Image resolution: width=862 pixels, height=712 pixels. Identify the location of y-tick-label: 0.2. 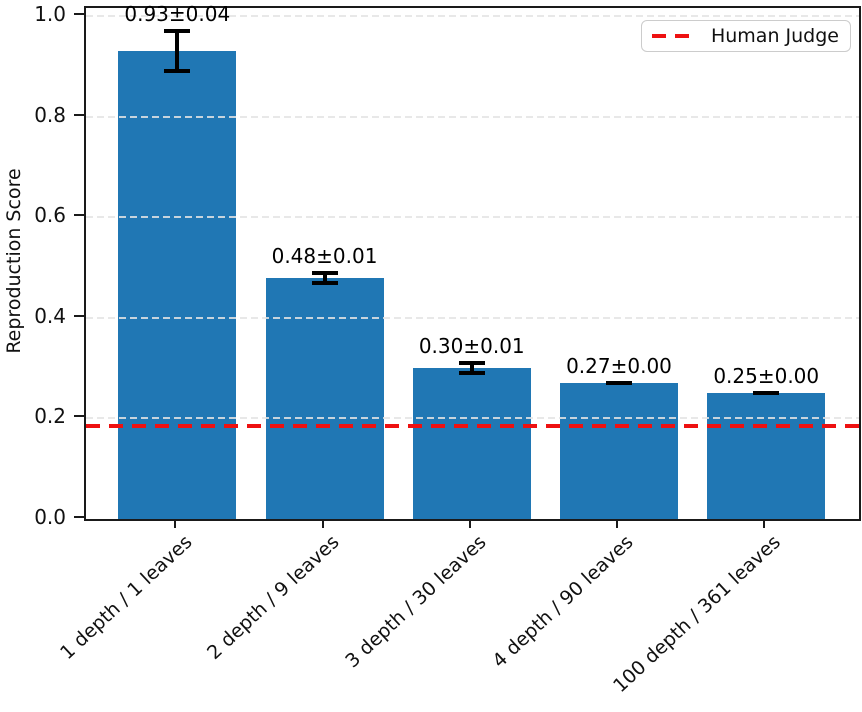
(50, 416).